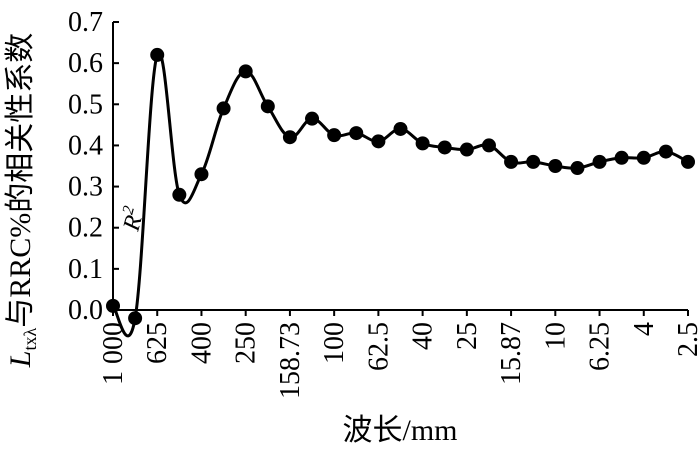 Image resolution: width=700 pixels, height=451 pixels. Describe the element at coordinates (467, 336) in the screenshot. I see `x-tick-label: 25` at that location.